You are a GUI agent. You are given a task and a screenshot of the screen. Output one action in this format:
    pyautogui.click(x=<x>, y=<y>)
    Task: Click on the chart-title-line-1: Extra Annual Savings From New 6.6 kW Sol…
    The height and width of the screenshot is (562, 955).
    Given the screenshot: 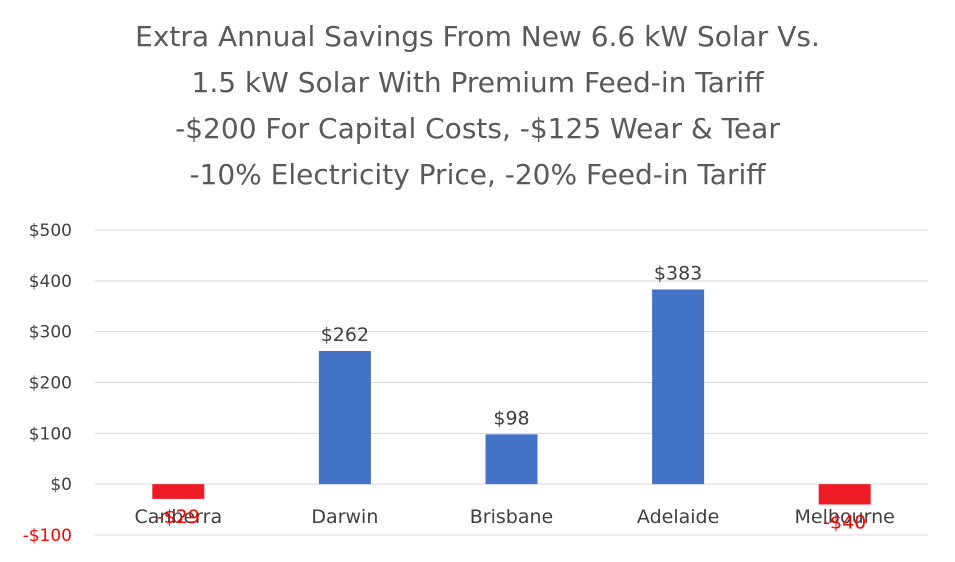 What is the action you would take?
    pyautogui.click(x=477, y=36)
    